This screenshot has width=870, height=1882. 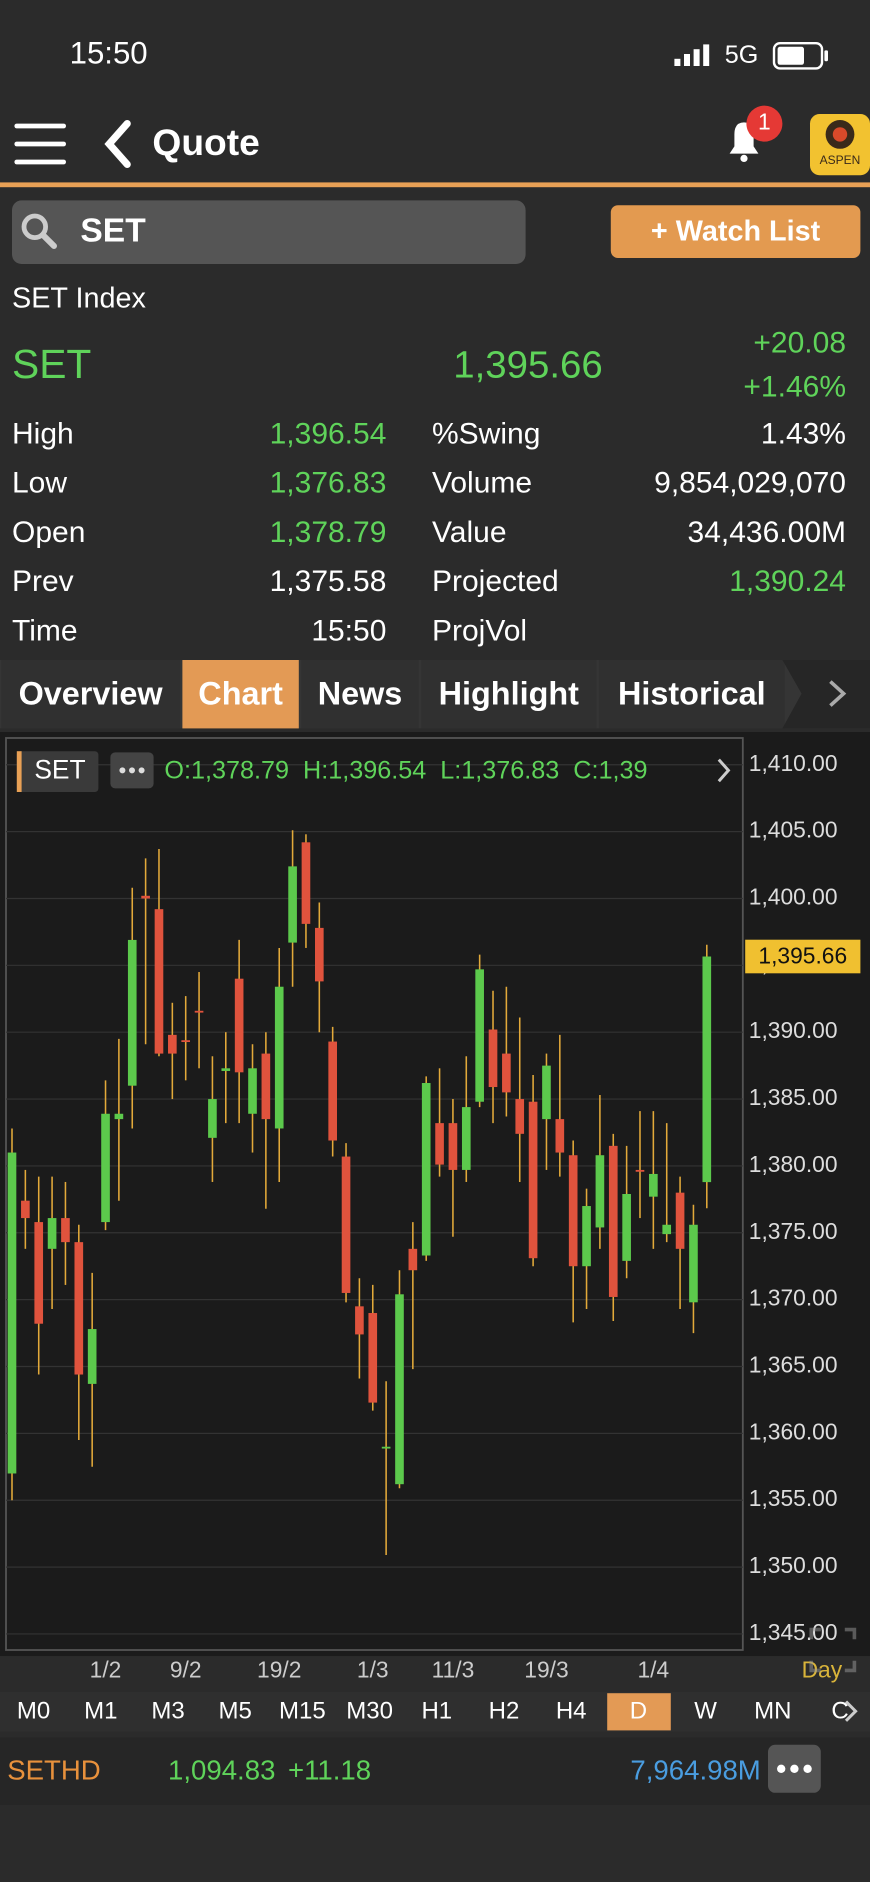 I want to click on timeframe: M1, so click(x=100, y=1711).